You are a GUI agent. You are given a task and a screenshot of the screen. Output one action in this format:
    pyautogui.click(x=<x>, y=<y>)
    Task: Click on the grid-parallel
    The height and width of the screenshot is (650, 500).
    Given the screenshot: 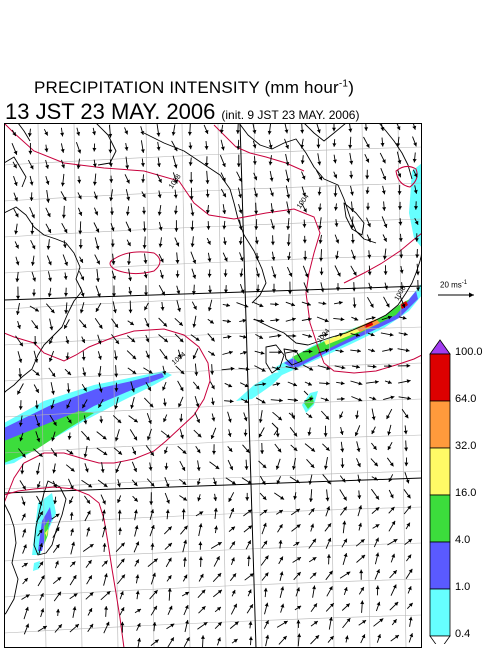 What is the action you would take?
    pyautogui.click(x=213, y=624)
    